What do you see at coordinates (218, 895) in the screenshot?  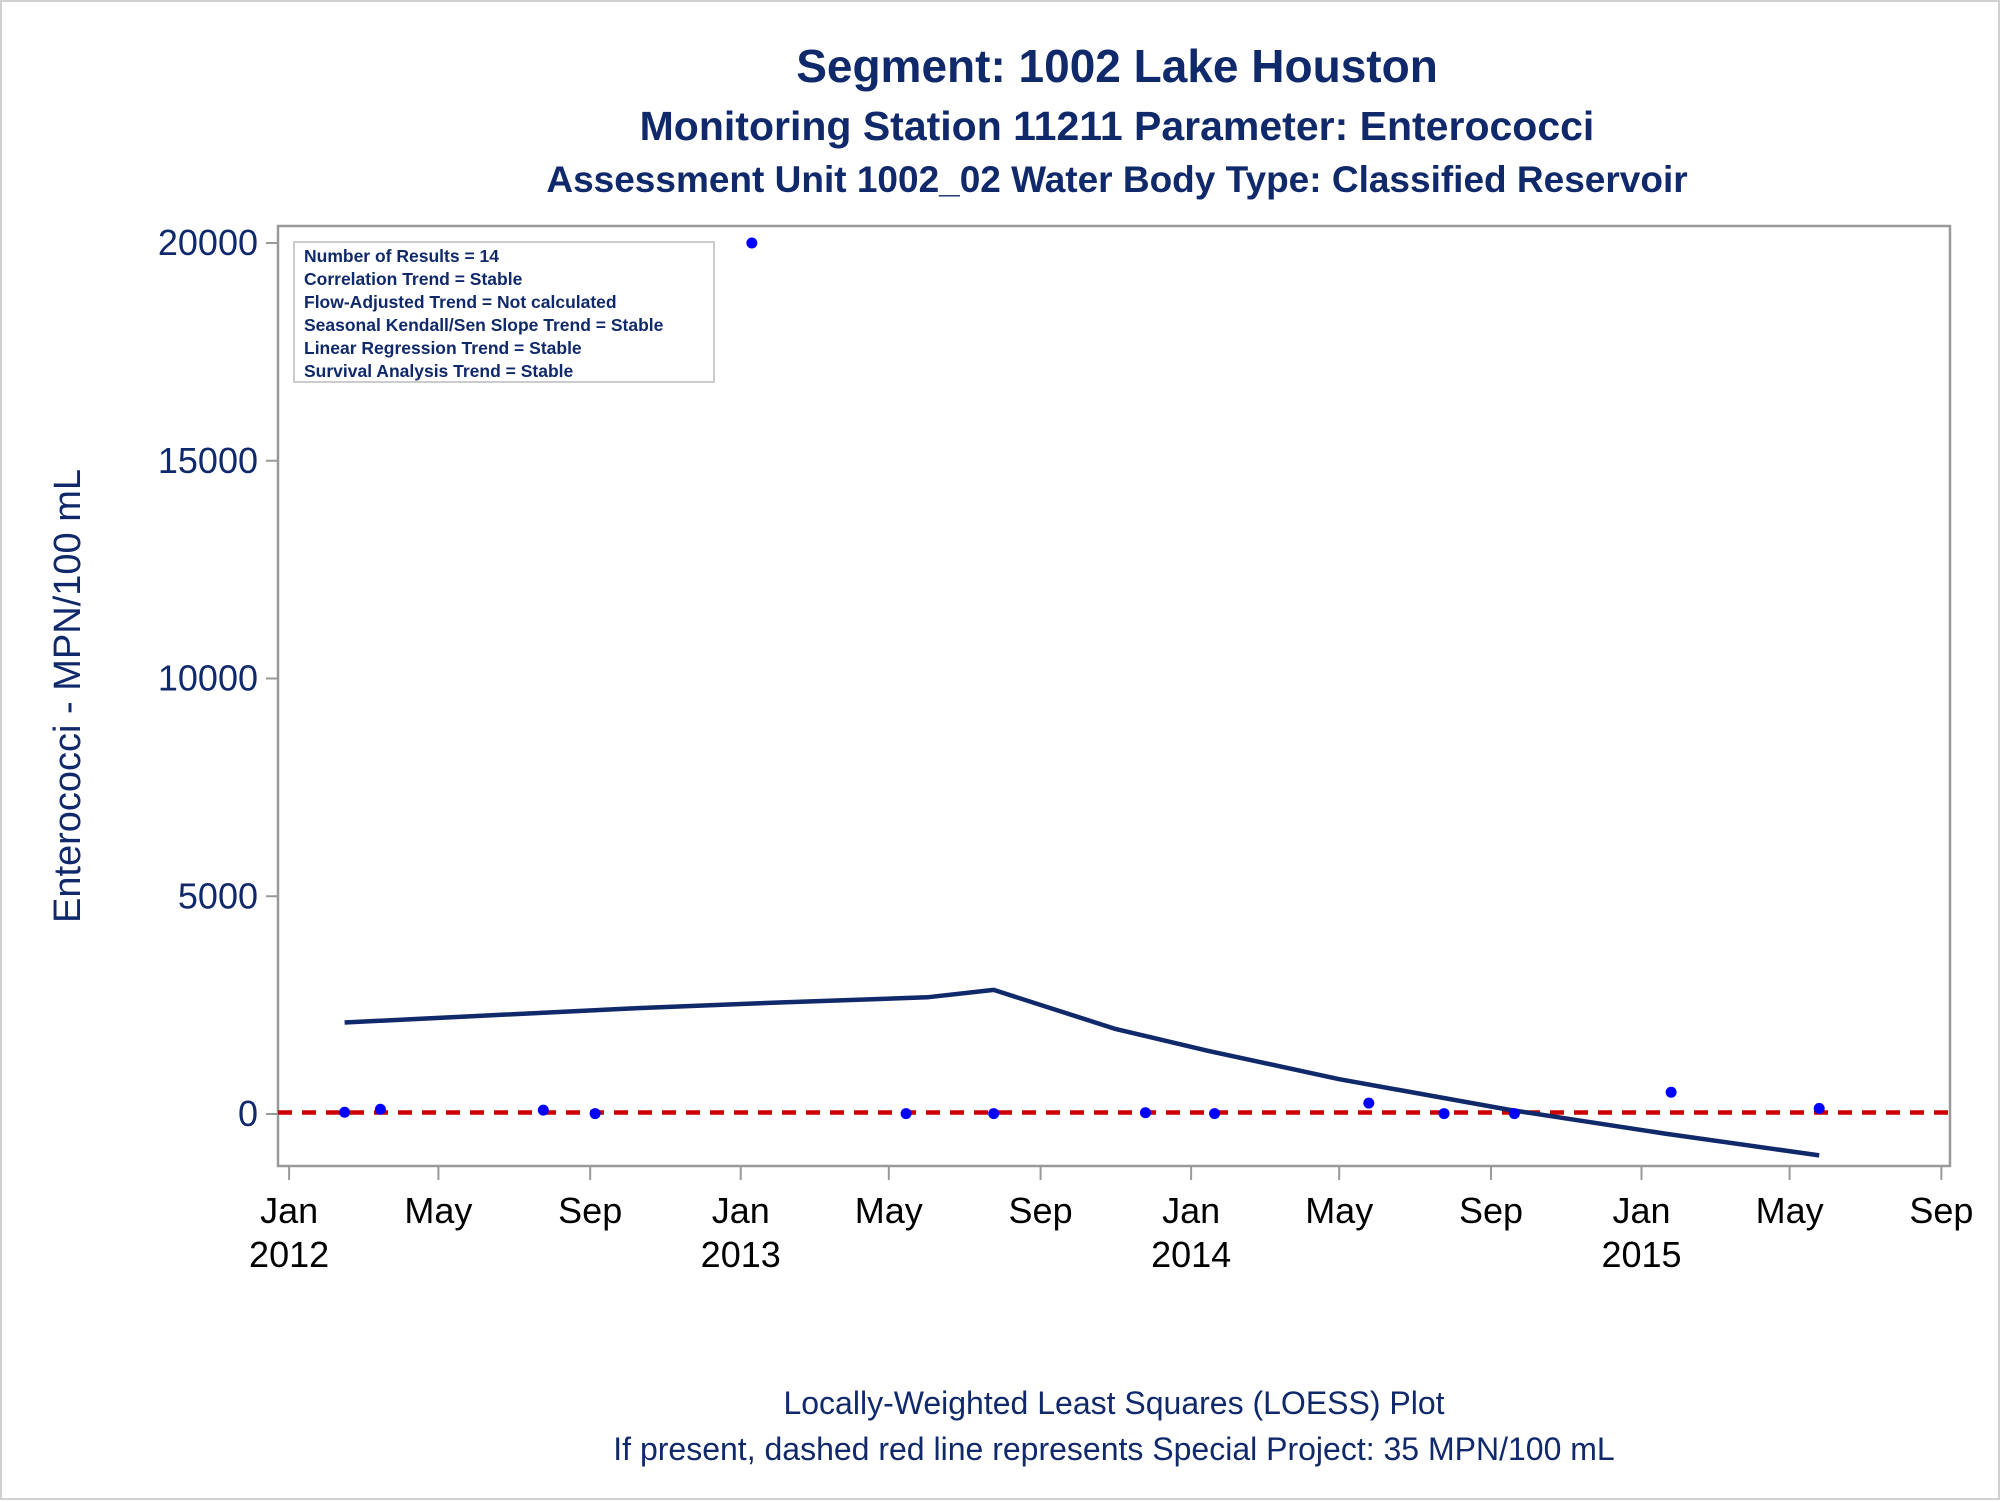 I see `y-tick-label: 5000` at bounding box center [218, 895].